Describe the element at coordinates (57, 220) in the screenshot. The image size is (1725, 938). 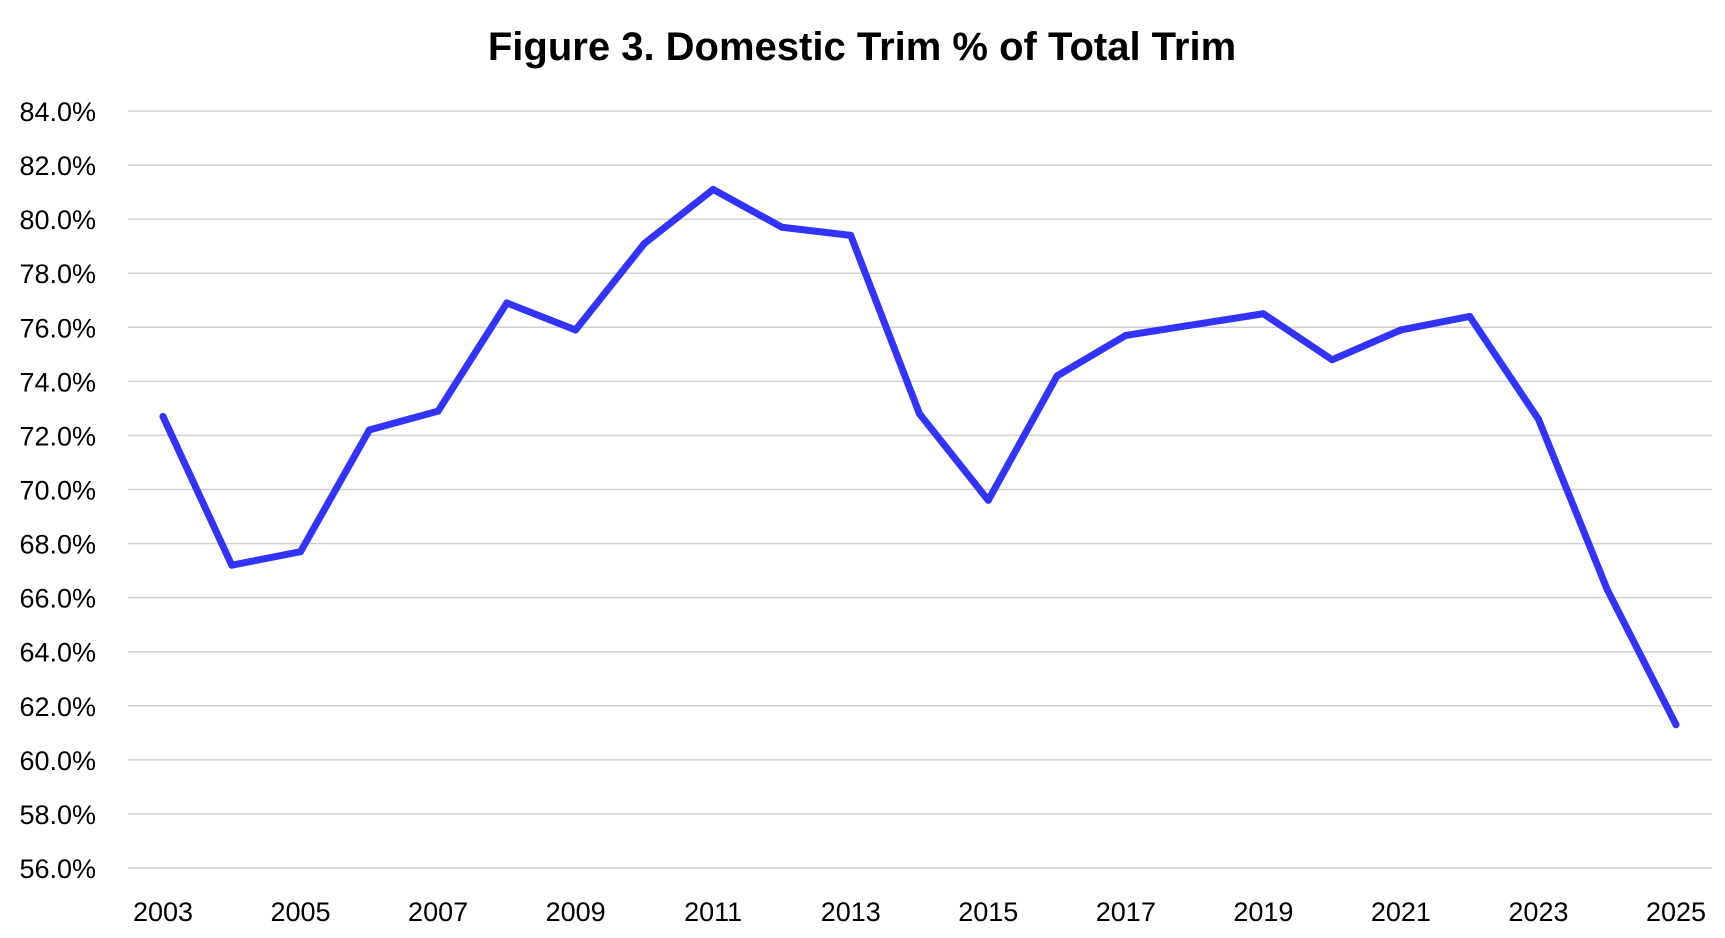
I see `y-tick-label: 80.0%` at that location.